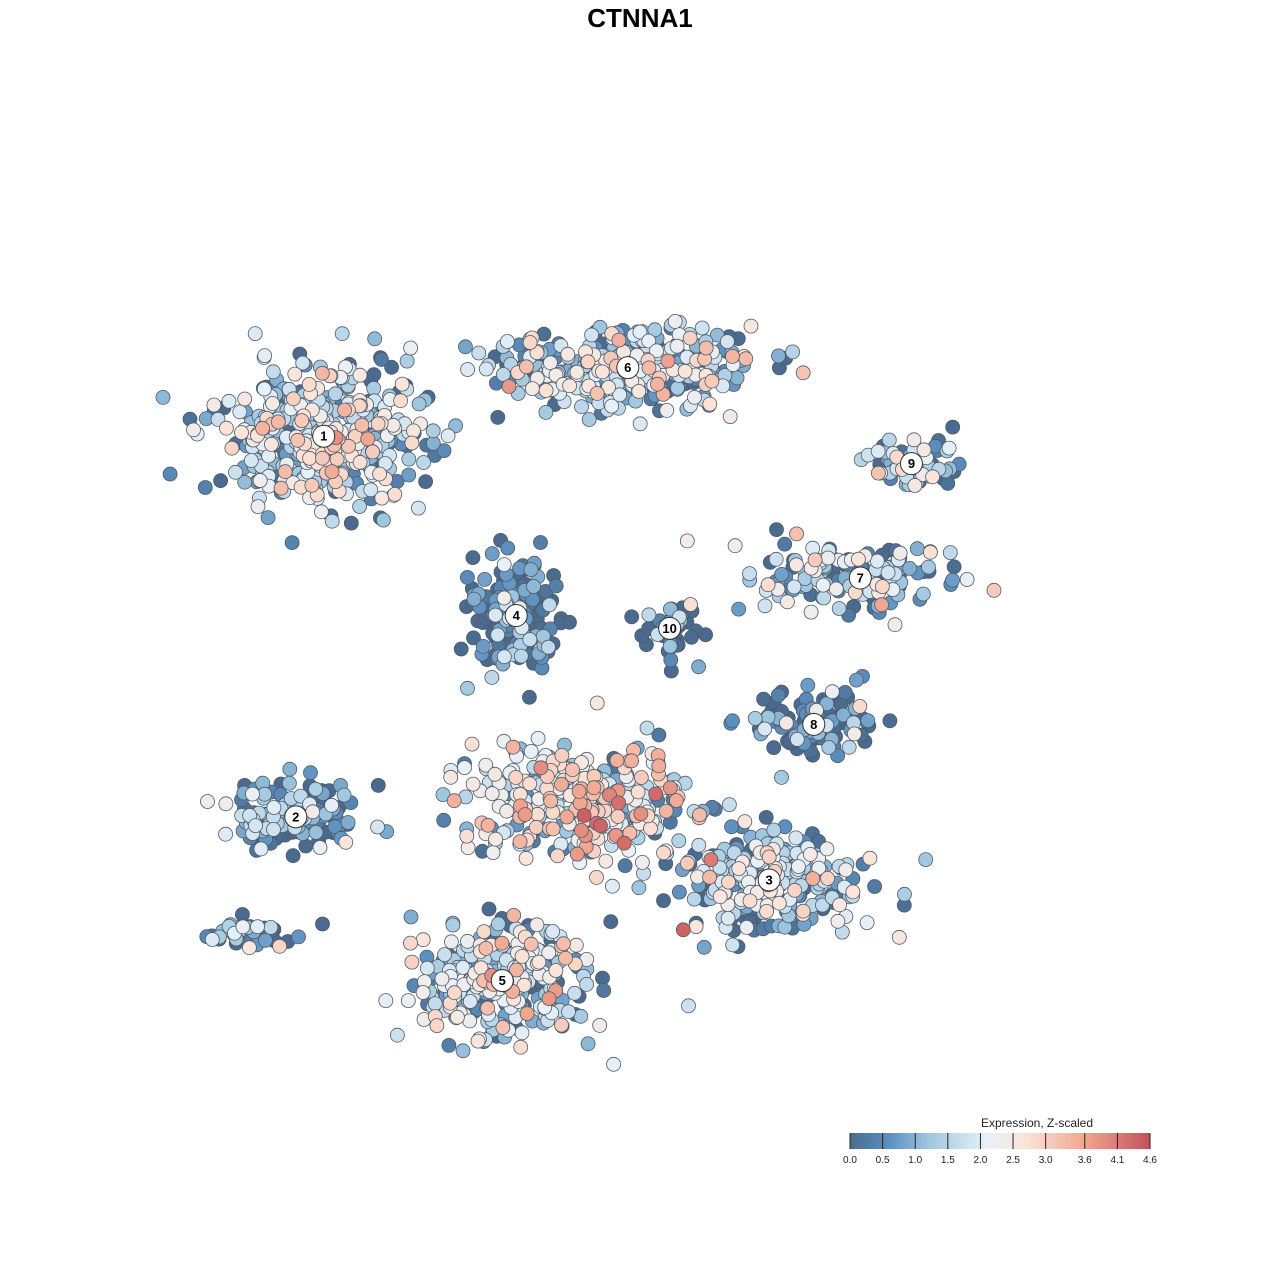 The width and height of the screenshot is (1280, 1280). I want to click on cluster-label-6: 6, so click(628, 368).